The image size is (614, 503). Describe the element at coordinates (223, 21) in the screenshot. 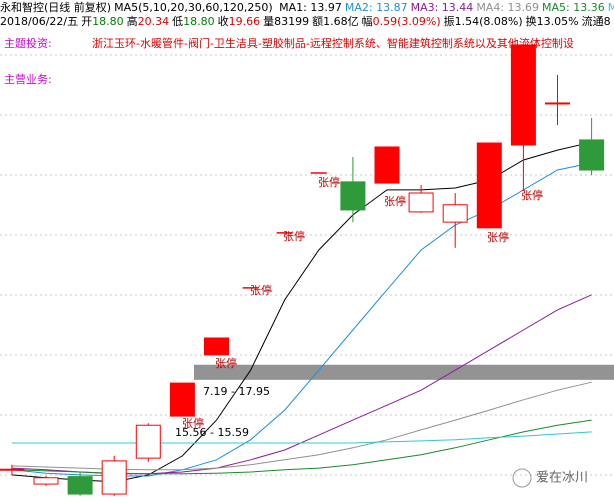

I see `quote-item: 收` at that location.